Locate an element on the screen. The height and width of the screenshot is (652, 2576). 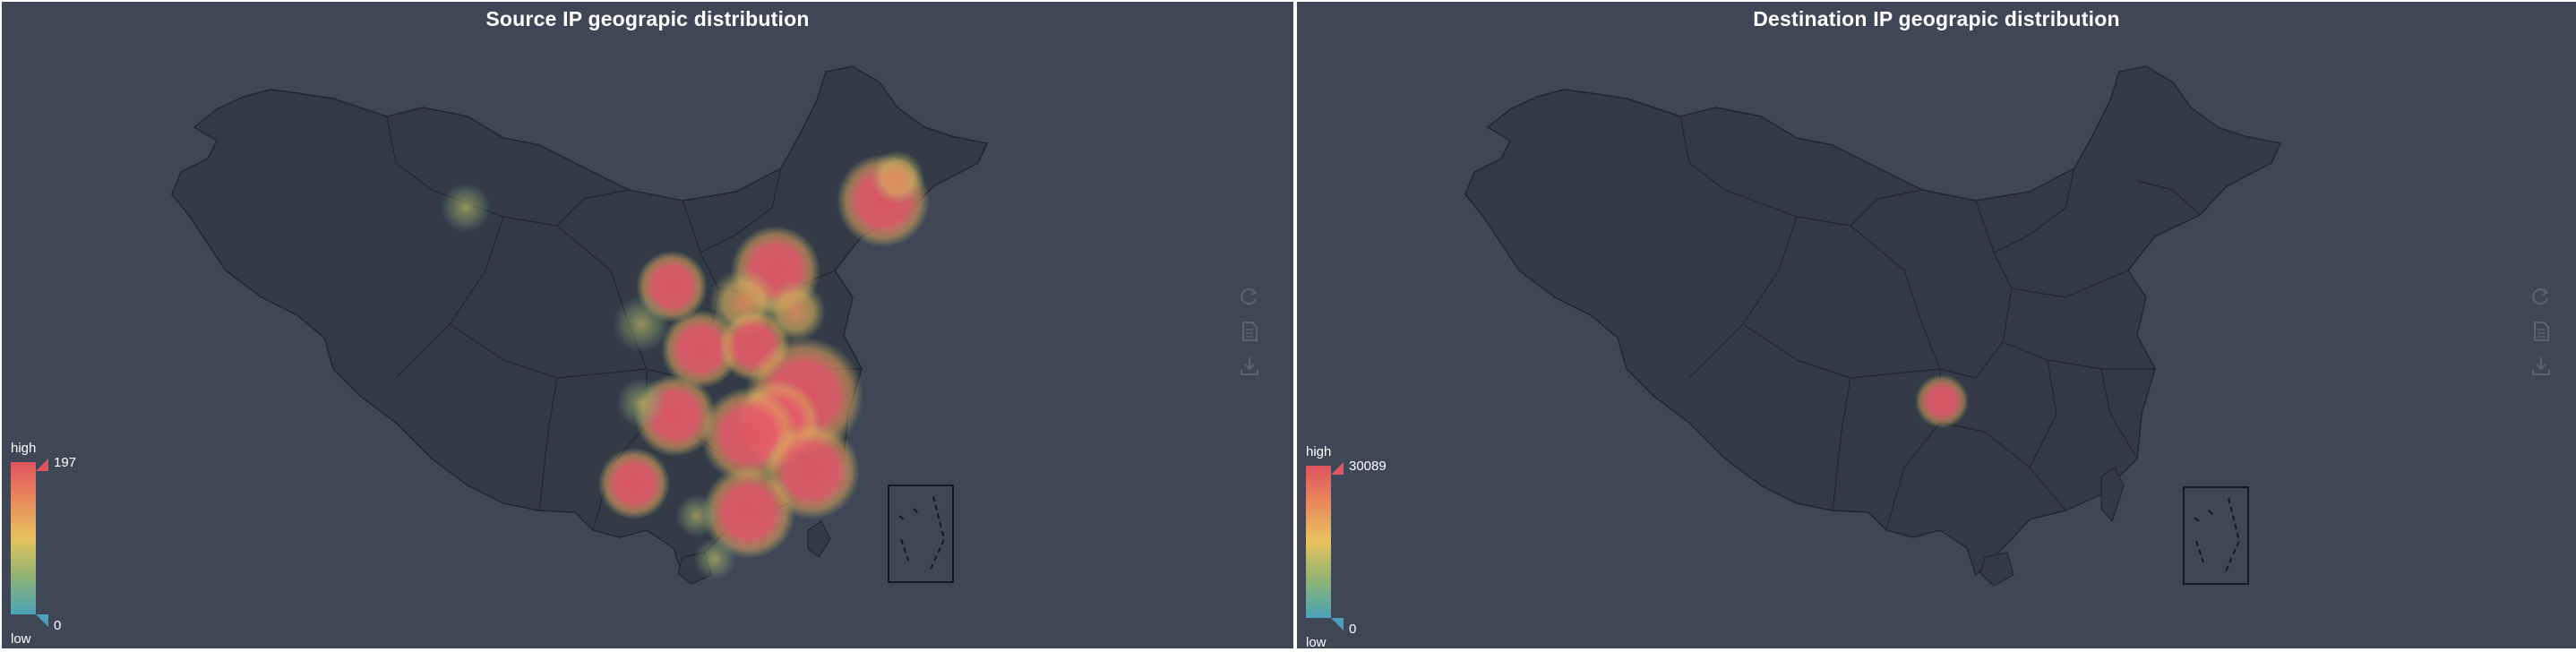
destination-heatmap-layer is located at coordinates (1942, 401).